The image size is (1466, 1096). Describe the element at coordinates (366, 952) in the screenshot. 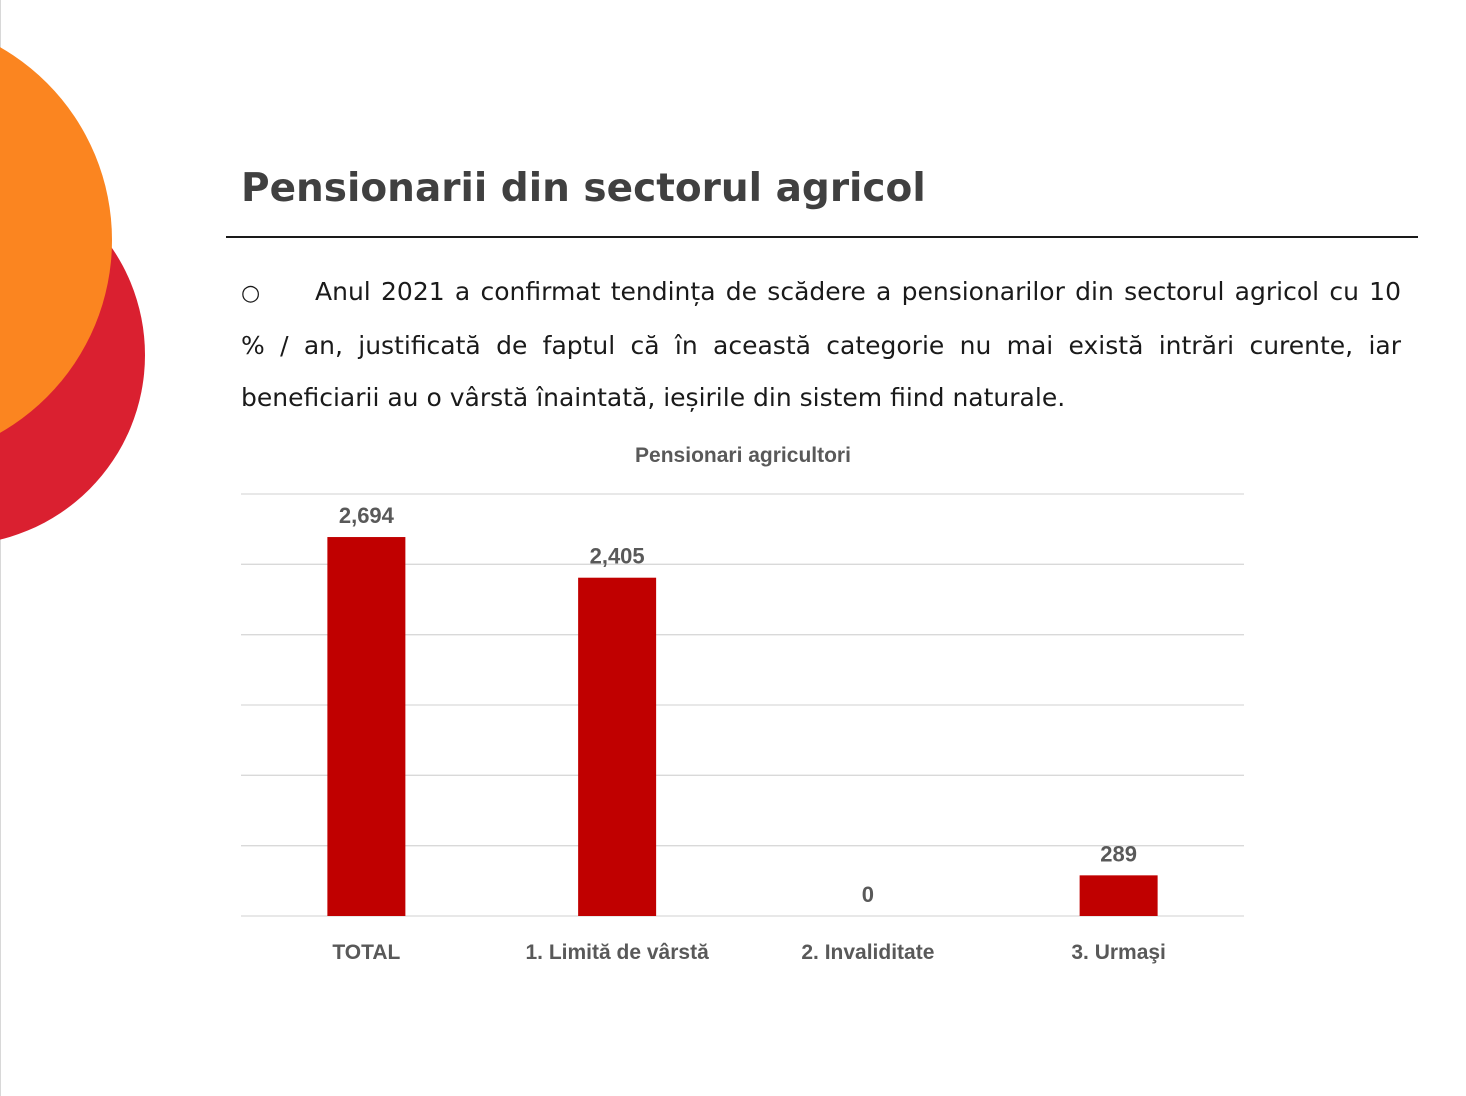

I see `category-label: TOTAL` at that location.